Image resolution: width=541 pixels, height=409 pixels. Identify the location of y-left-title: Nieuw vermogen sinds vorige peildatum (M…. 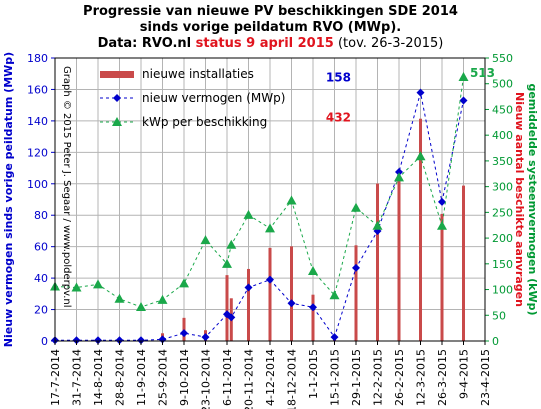
(8, 199).